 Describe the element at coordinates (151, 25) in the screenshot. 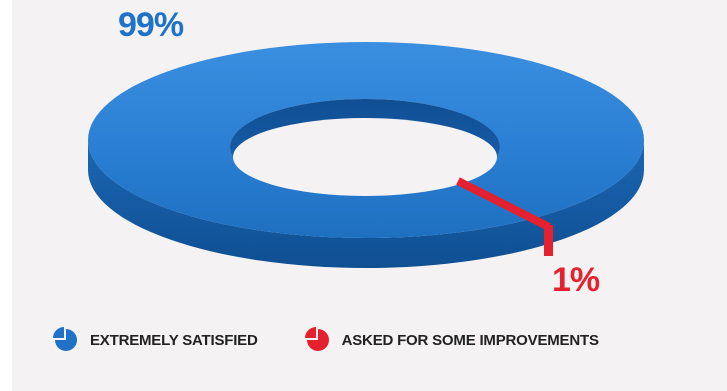

I see `slice-satisfied-label: 99%` at that location.